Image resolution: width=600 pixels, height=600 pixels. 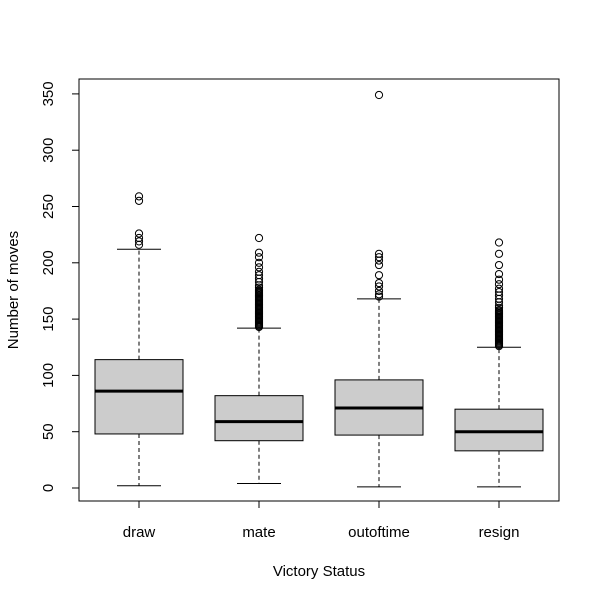 I want to click on y-tick-label: 0, so click(x=48, y=488).